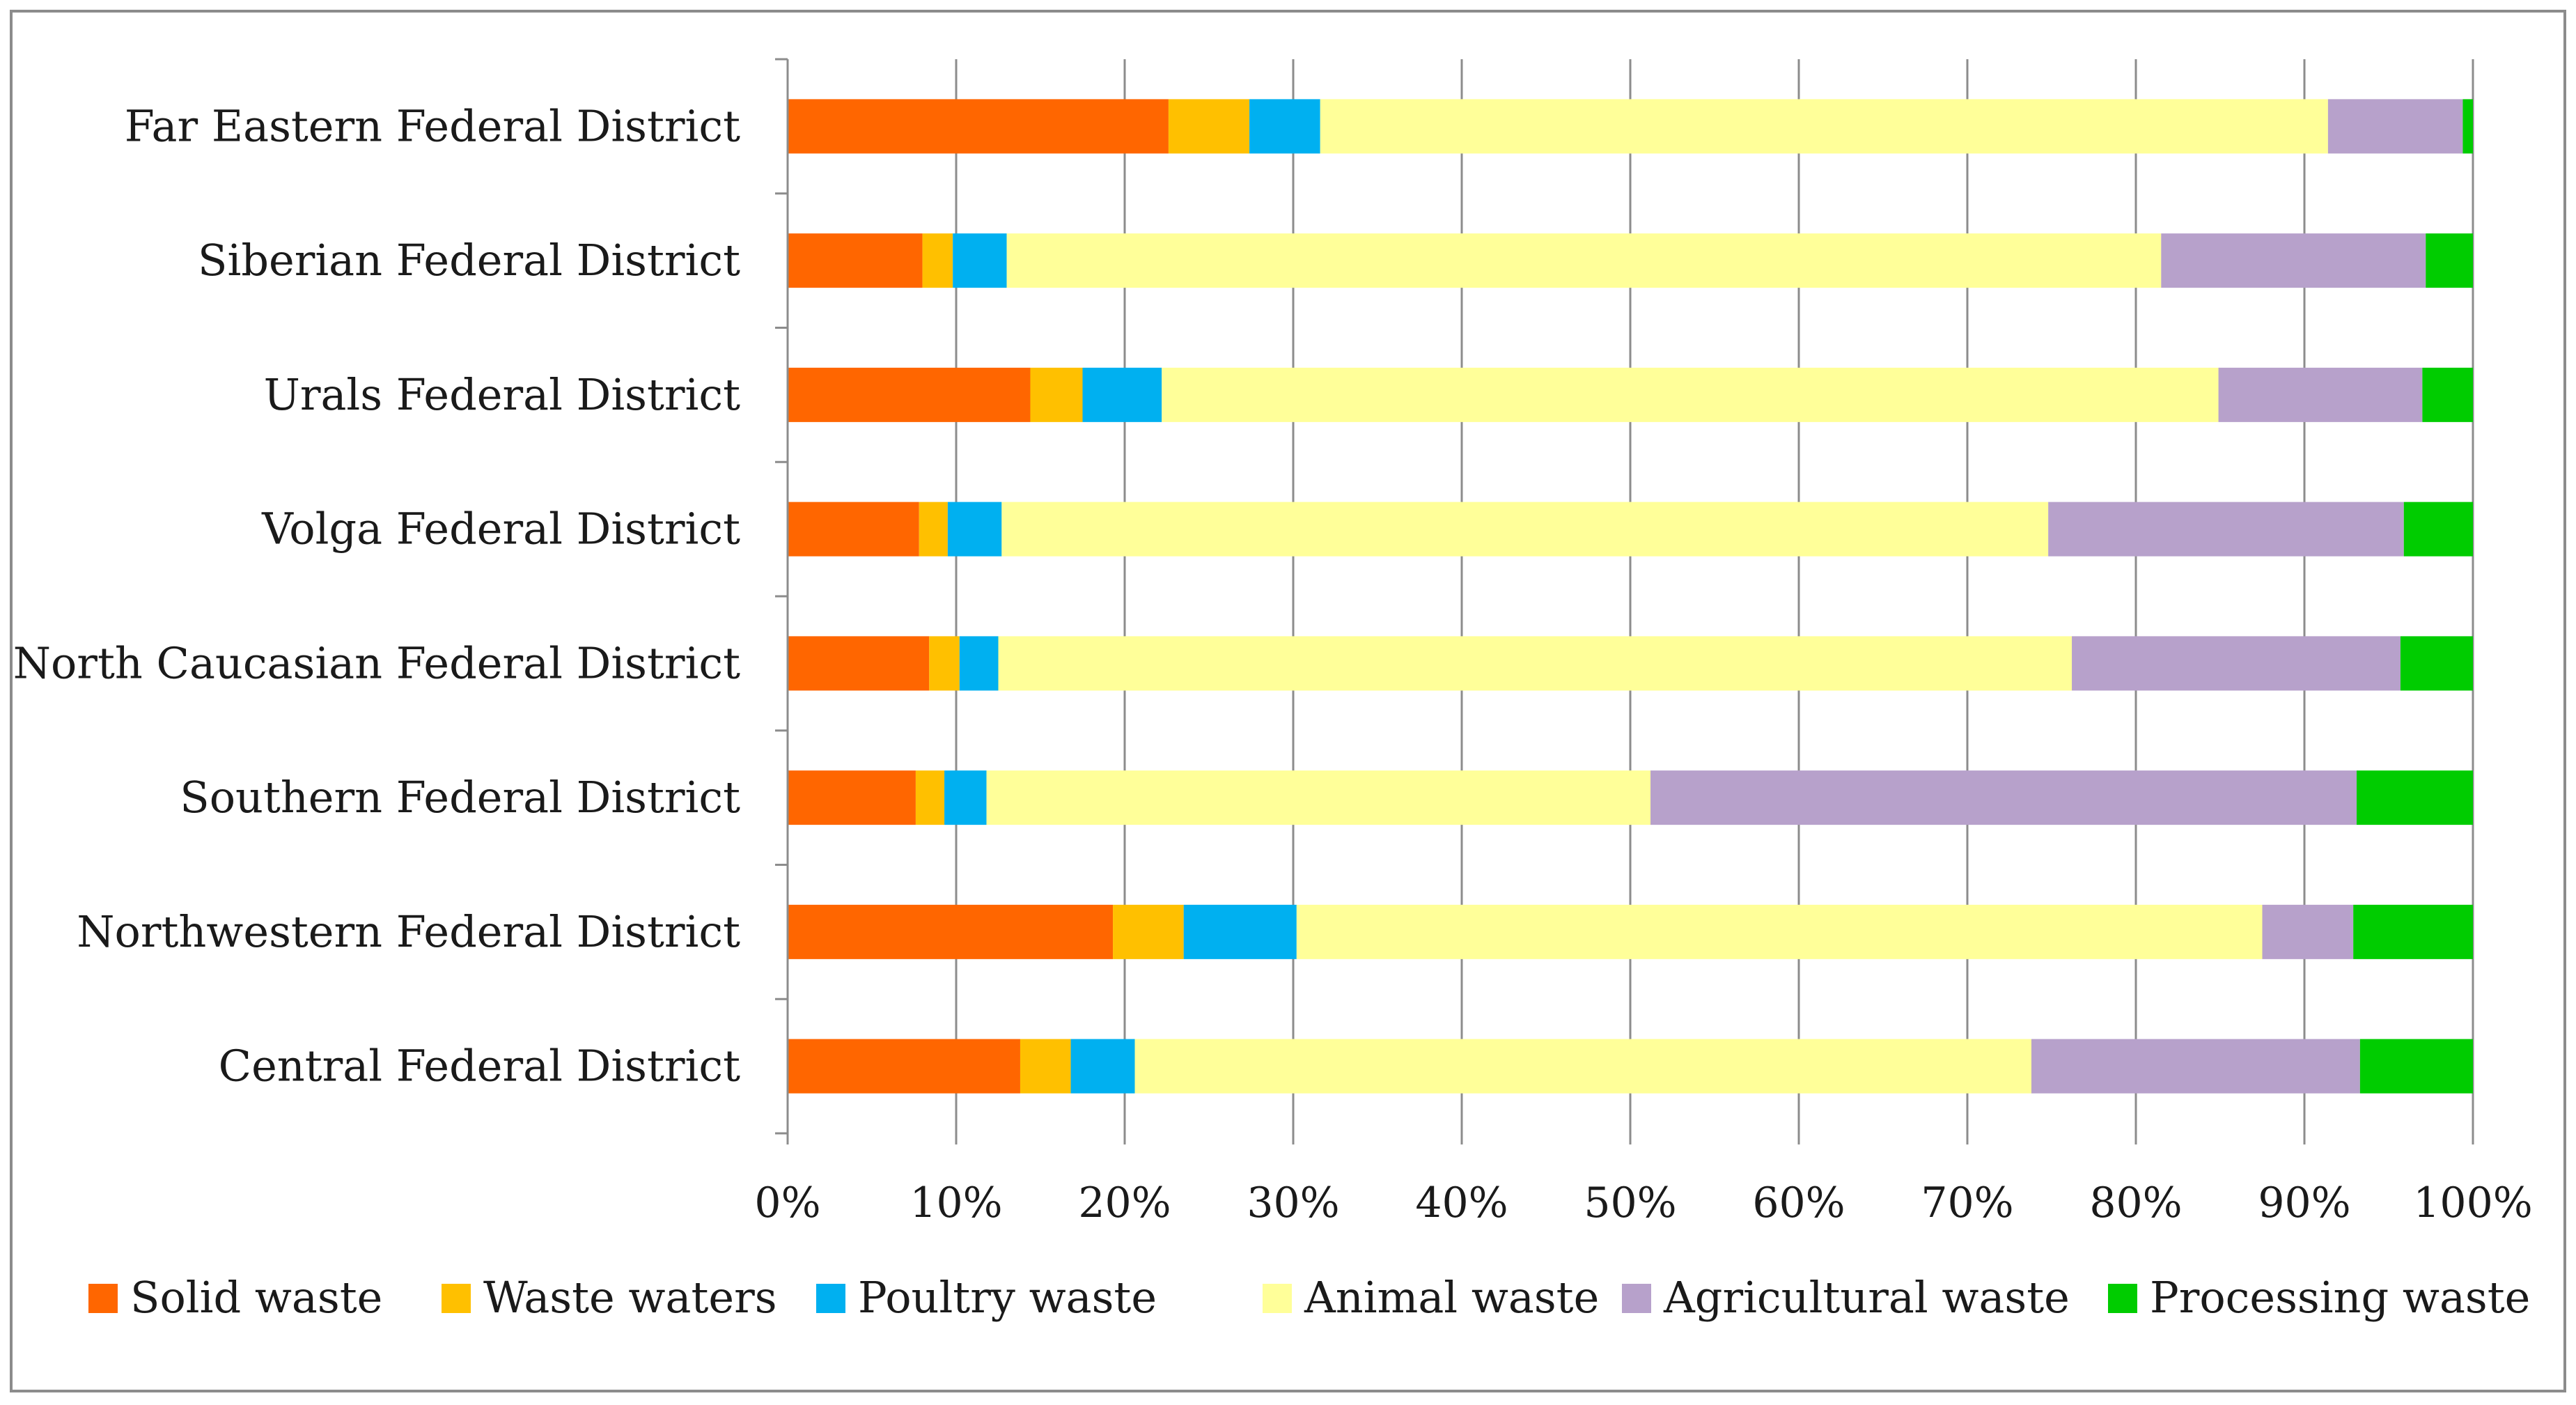 This screenshot has width=2576, height=1405. What do you see at coordinates (1798, 1203) in the screenshot?
I see `x-tick-label: 60%` at bounding box center [1798, 1203].